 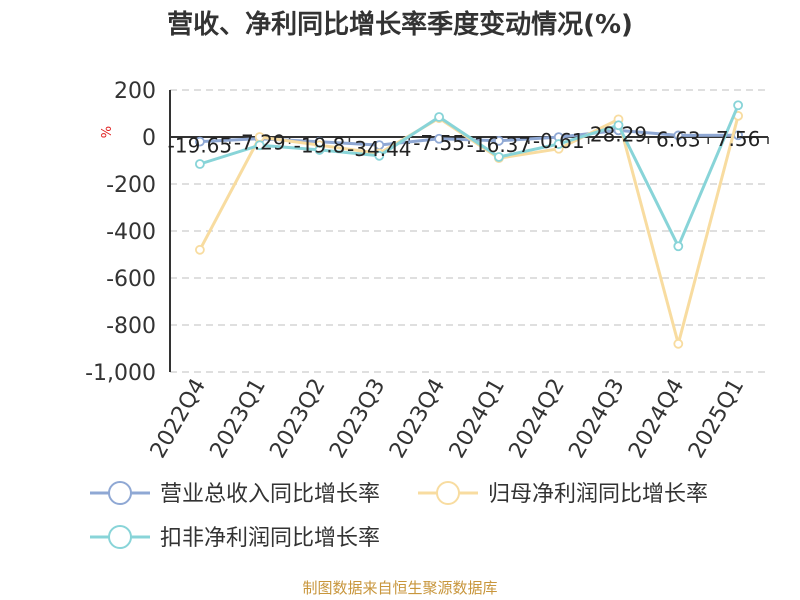 I want to click on data-label: -16.37, so click(x=499, y=145).